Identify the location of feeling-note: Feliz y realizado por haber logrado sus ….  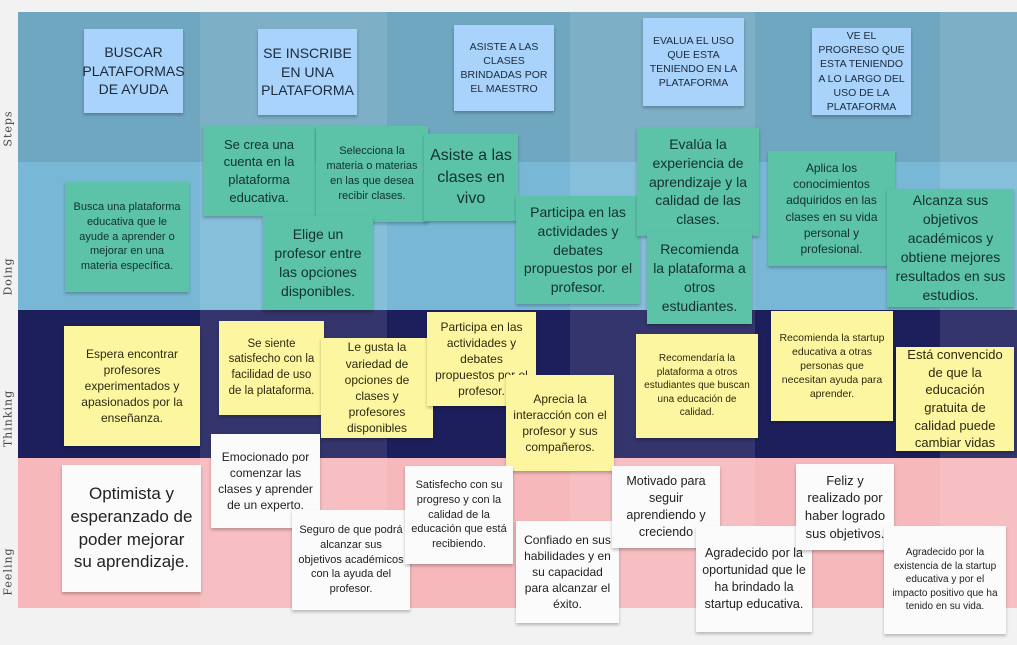
(845, 507).